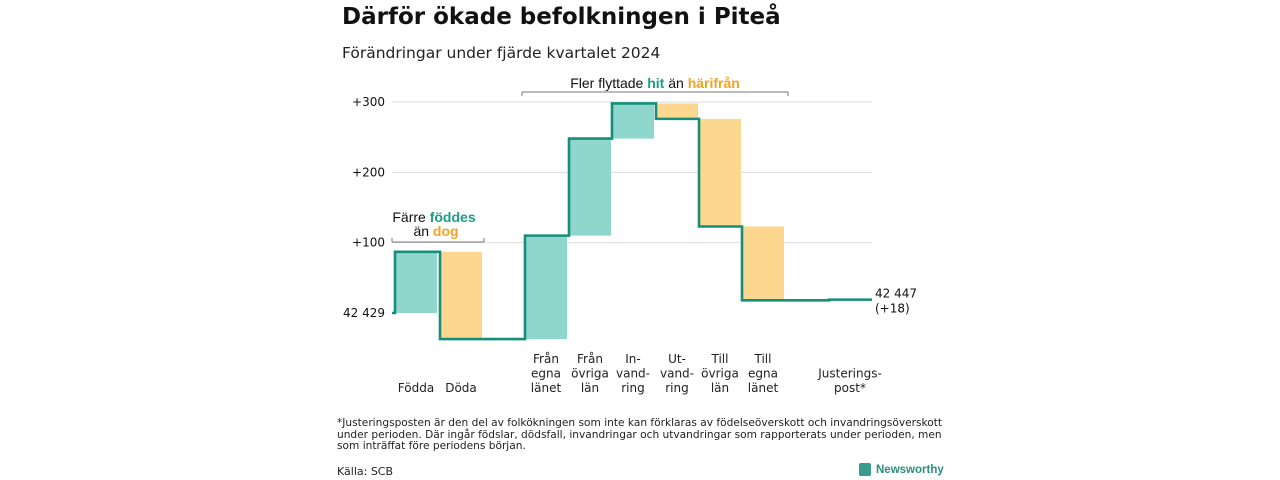 The image size is (1280, 480). Describe the element at coordinates (368, 172) in the screenshot. I see `y-tick-label: +200` at that location.